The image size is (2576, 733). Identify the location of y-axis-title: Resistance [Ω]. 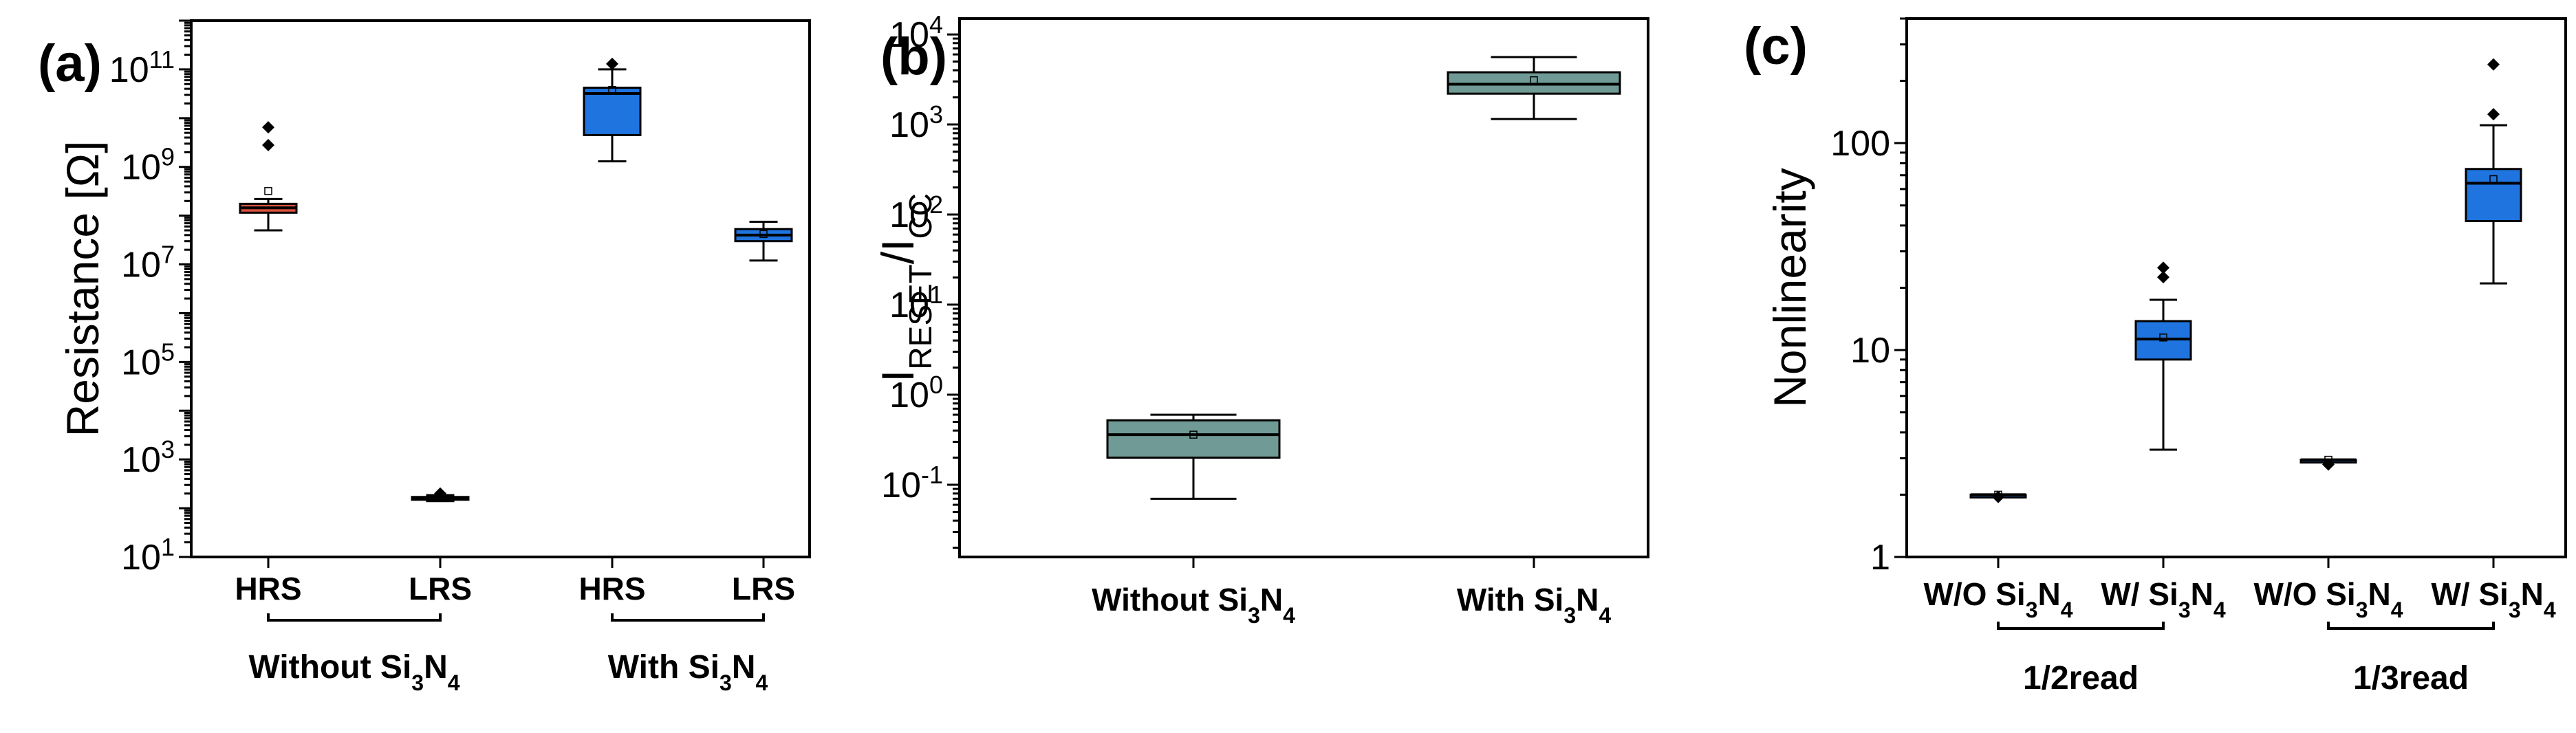
(82, 289).